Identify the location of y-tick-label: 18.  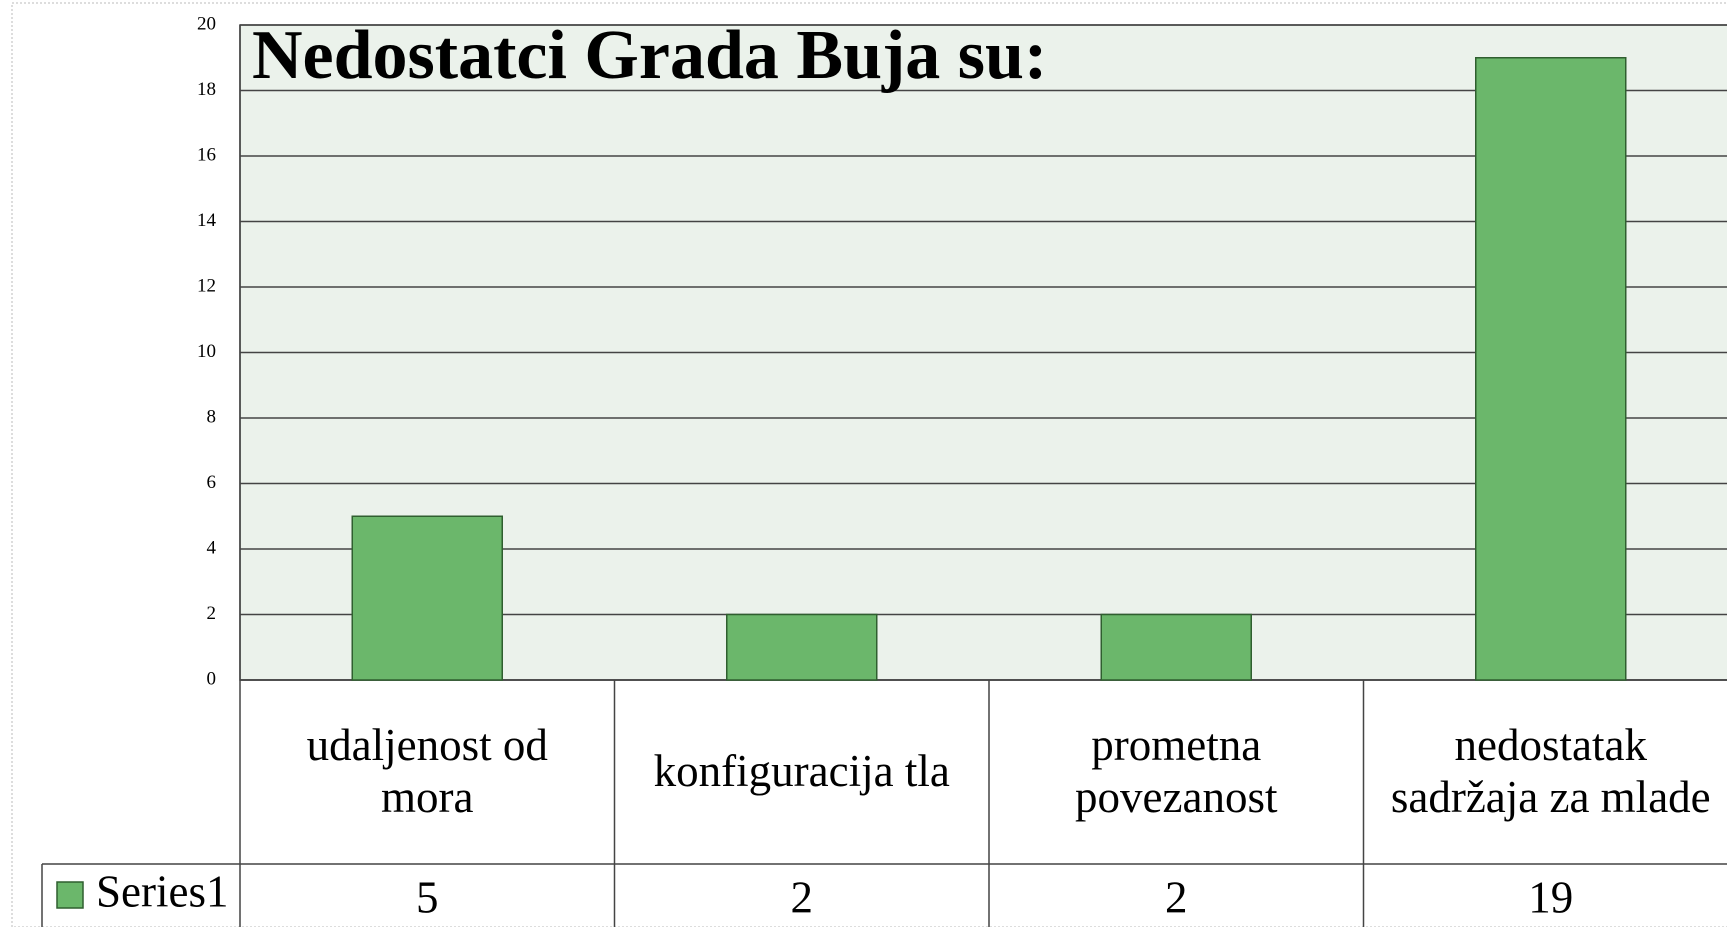
(206, 89).